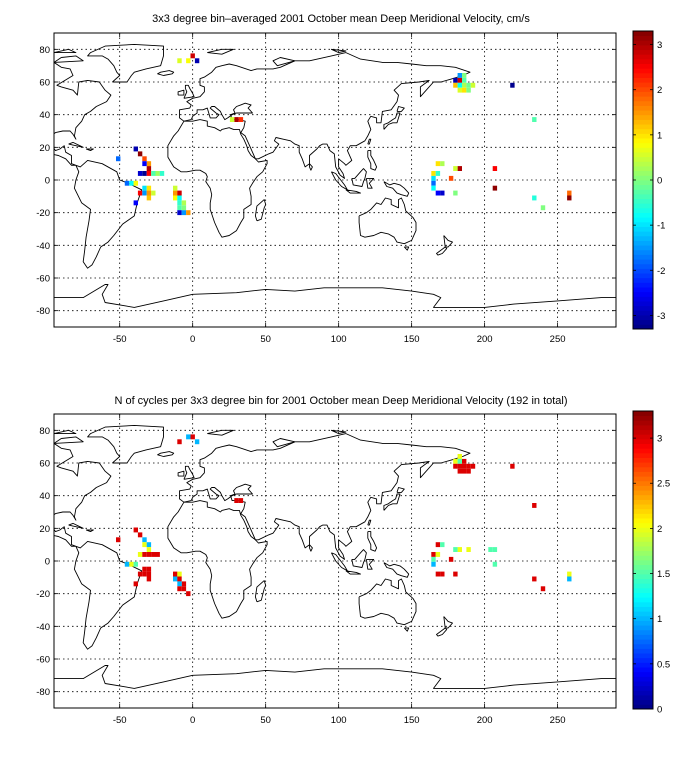 The height and width of the screenshot is (760, 696). I want to click on colorbar-frame, so click(643, 560).